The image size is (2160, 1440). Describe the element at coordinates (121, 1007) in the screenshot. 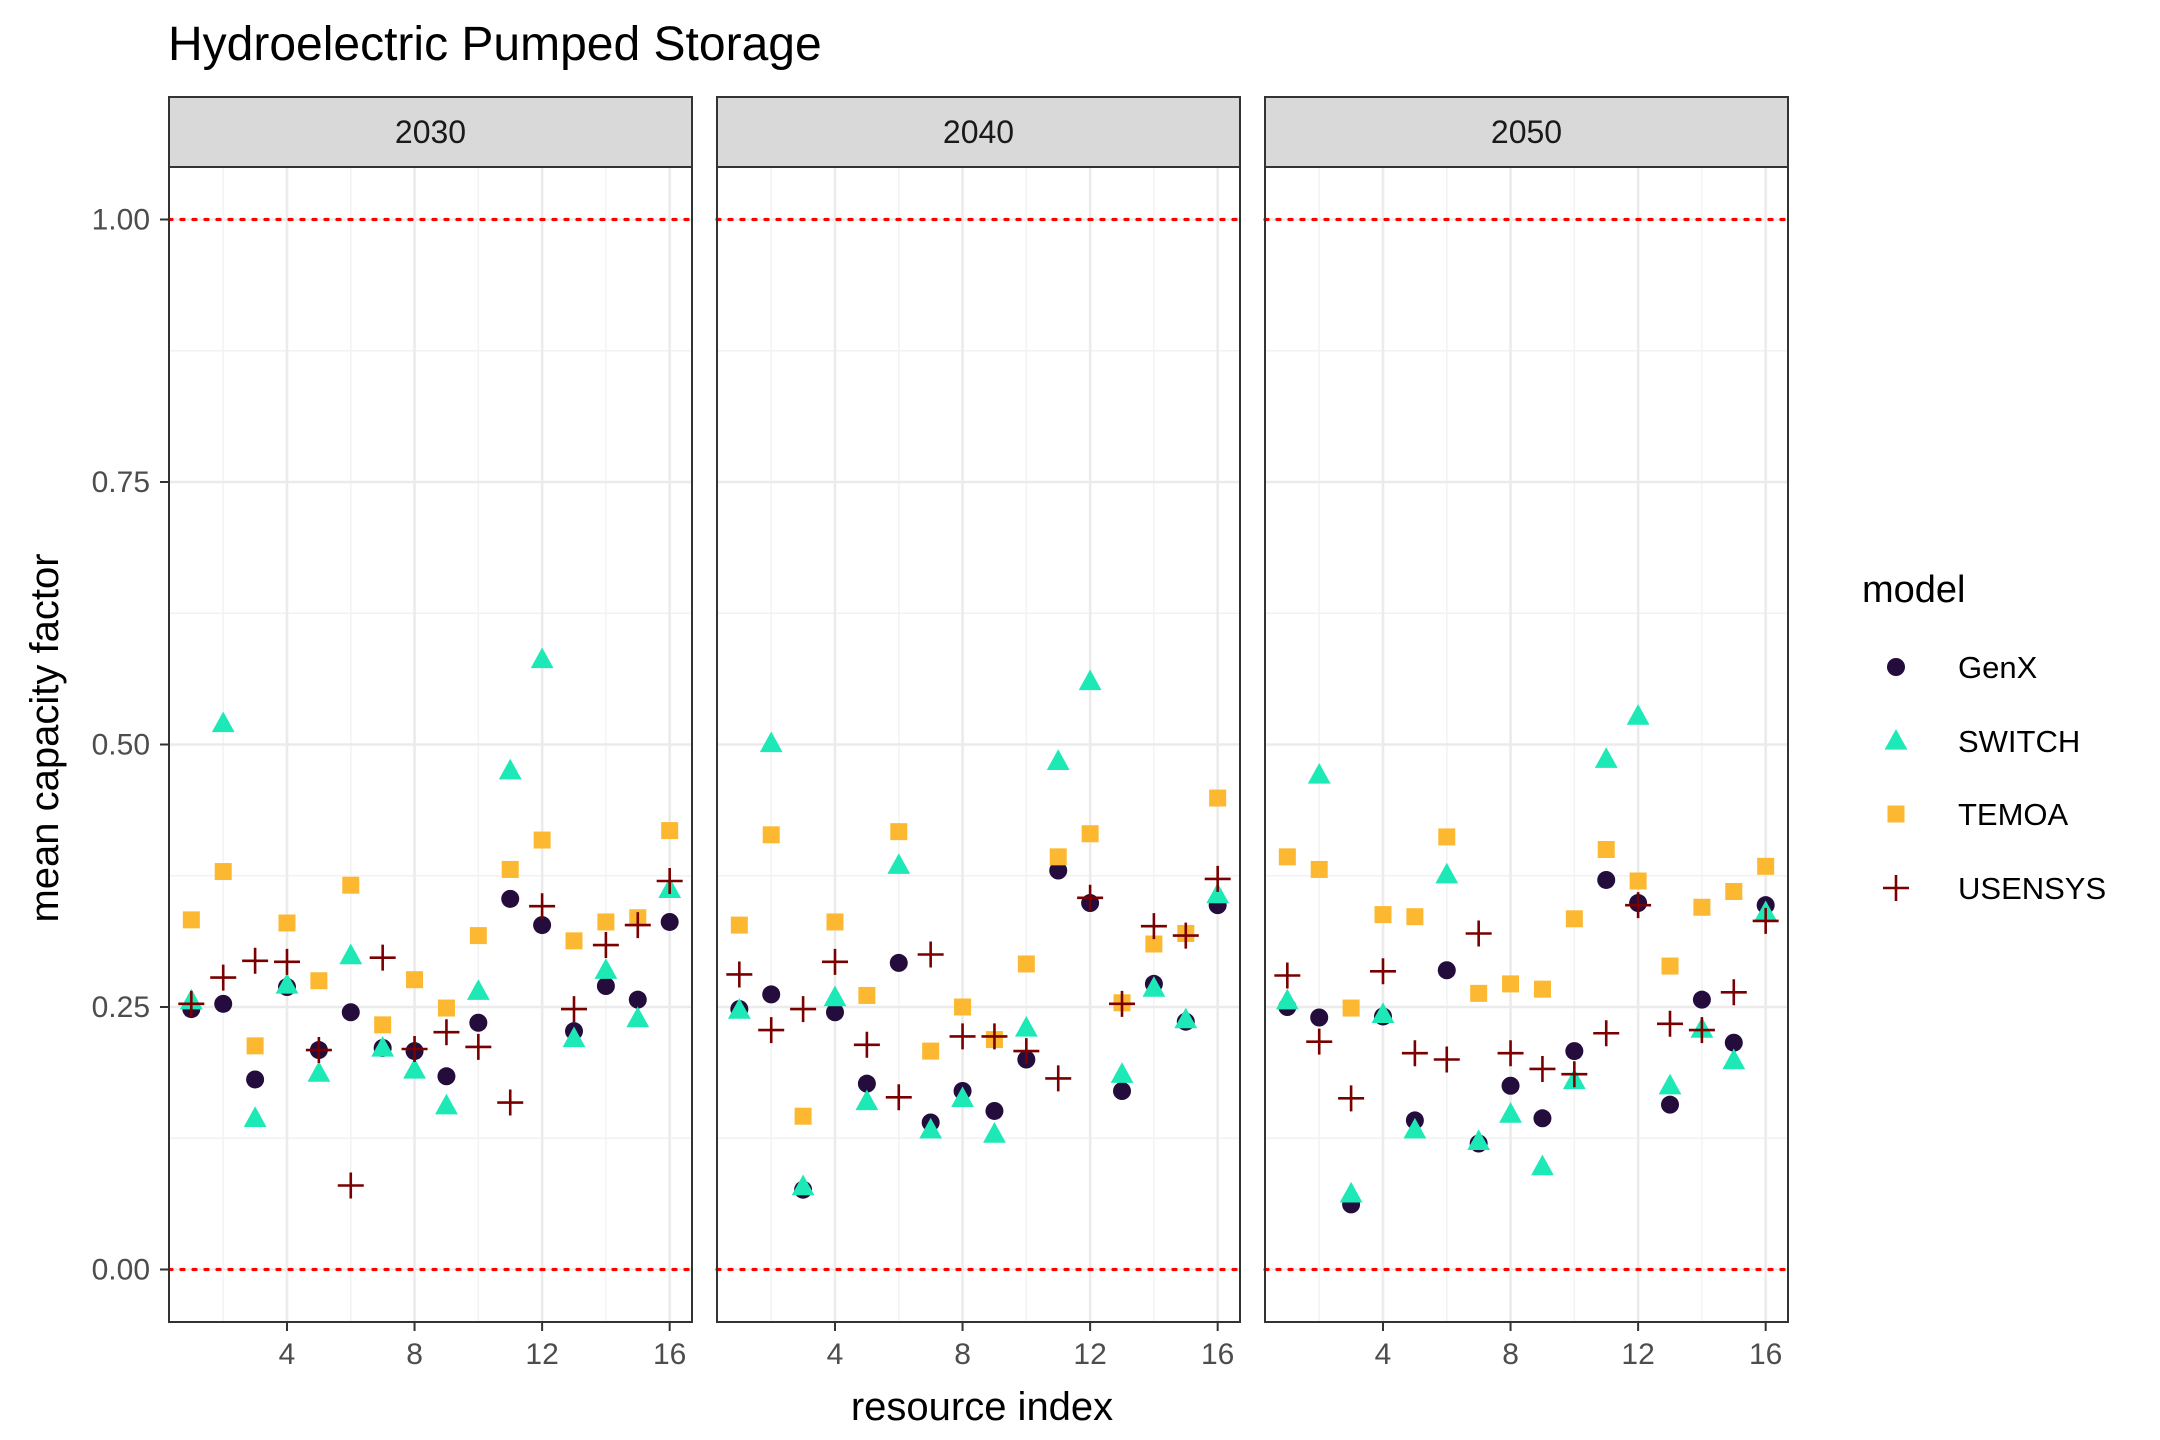

I see `y-tick-label: 0.25` at that location.